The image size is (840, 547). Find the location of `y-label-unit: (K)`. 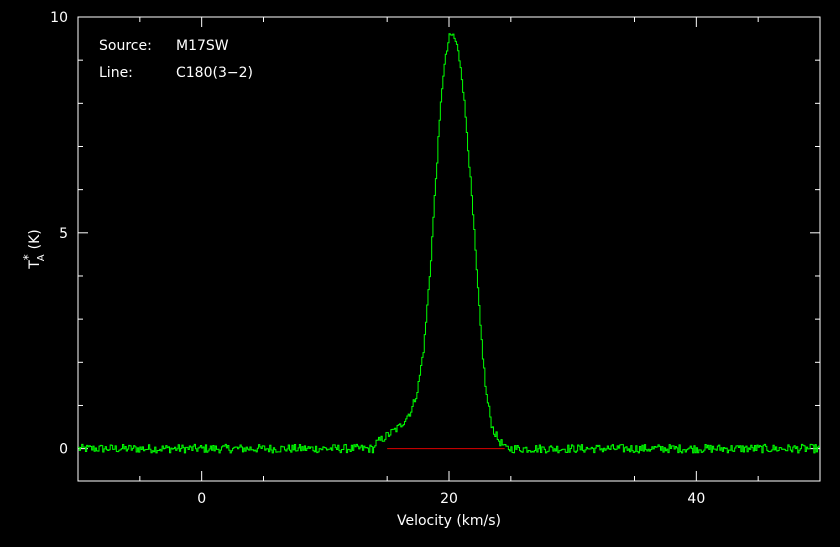

y-label-unit: (K) is located at coordinates (35, 239).